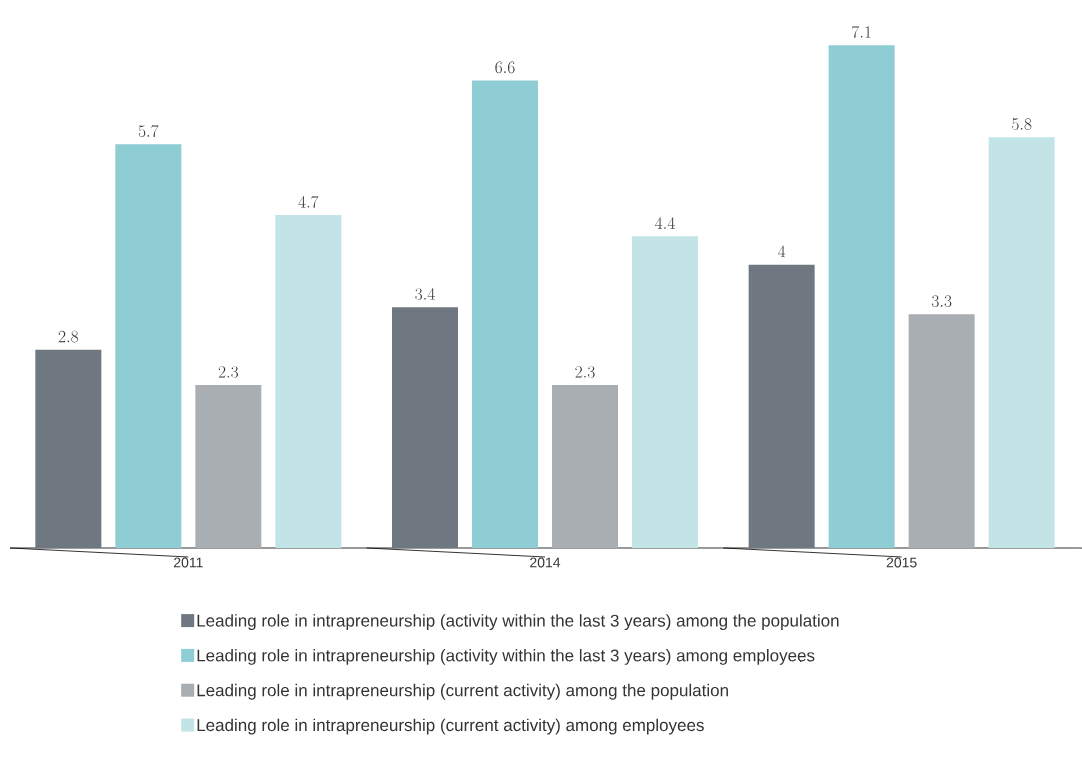 The height and width of the screenshot is (759, 1082). What do you see at coordinates (308, 201) in the screenshot?
I see `data-label: 4.7` at bounding box center [308, 201].